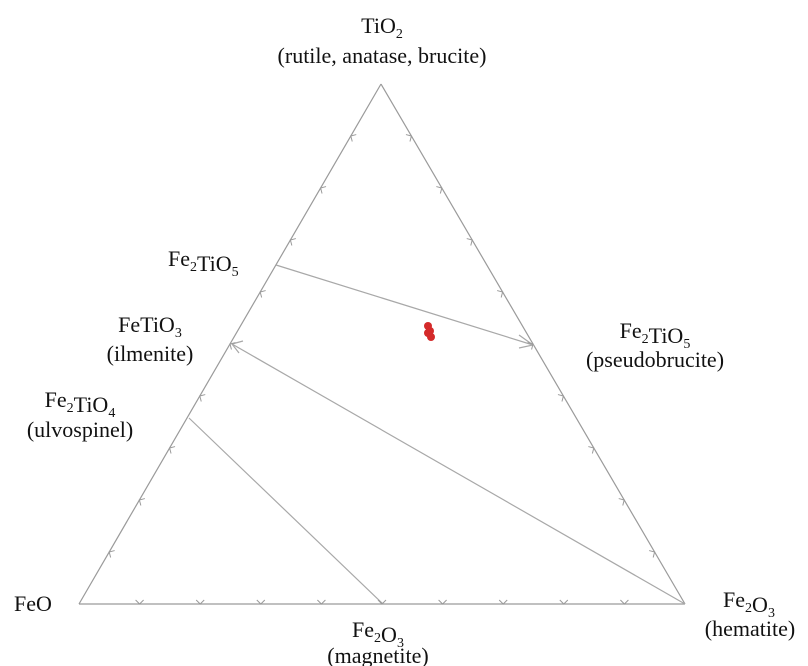 The width and height of the screenshot is (808, 666). I want to click on label-fetio3: FeTiO3, so click(150, 326).